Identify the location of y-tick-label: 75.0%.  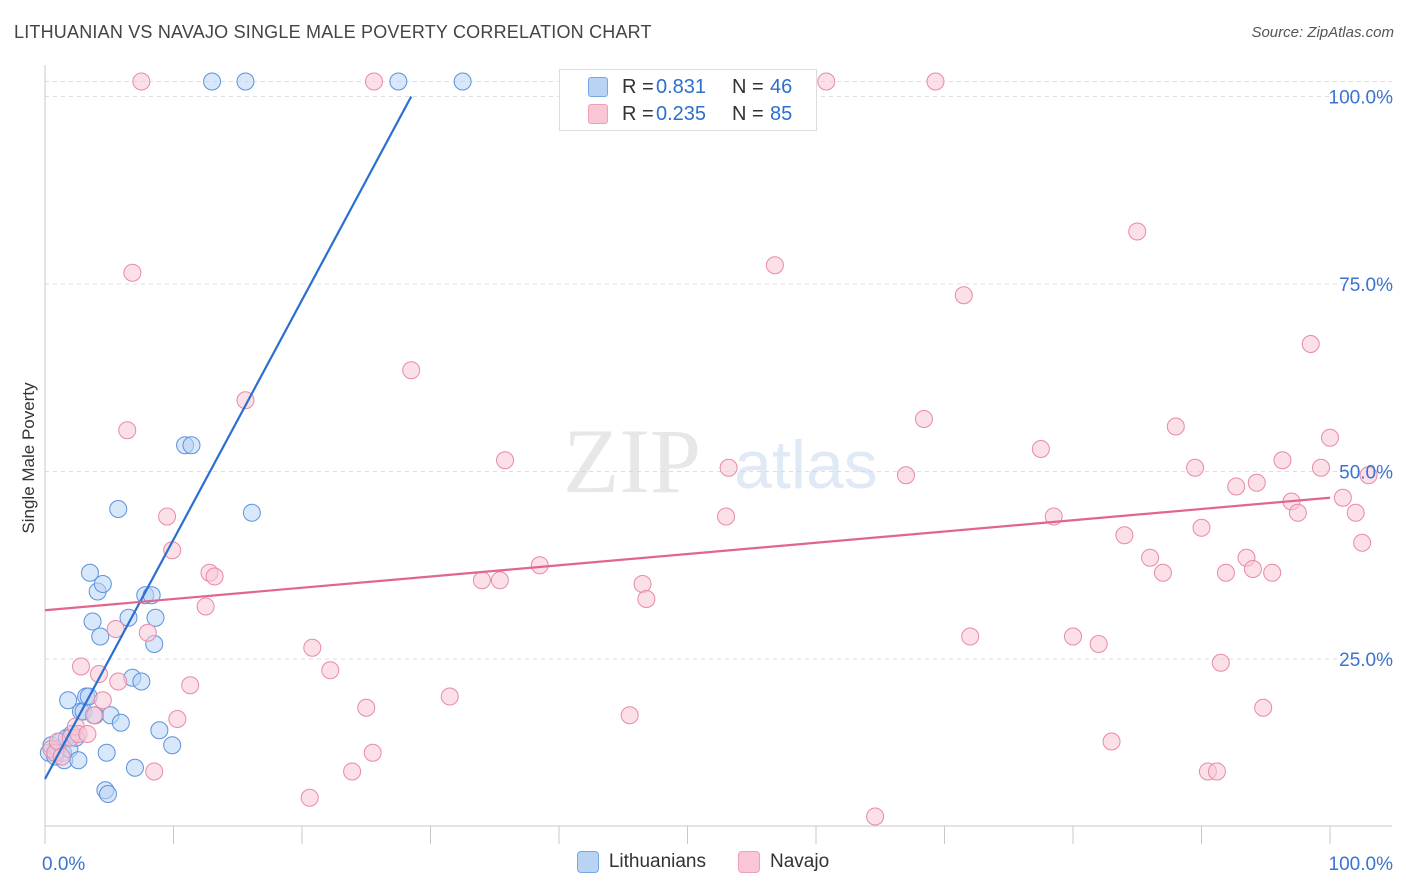
(1366, 285).